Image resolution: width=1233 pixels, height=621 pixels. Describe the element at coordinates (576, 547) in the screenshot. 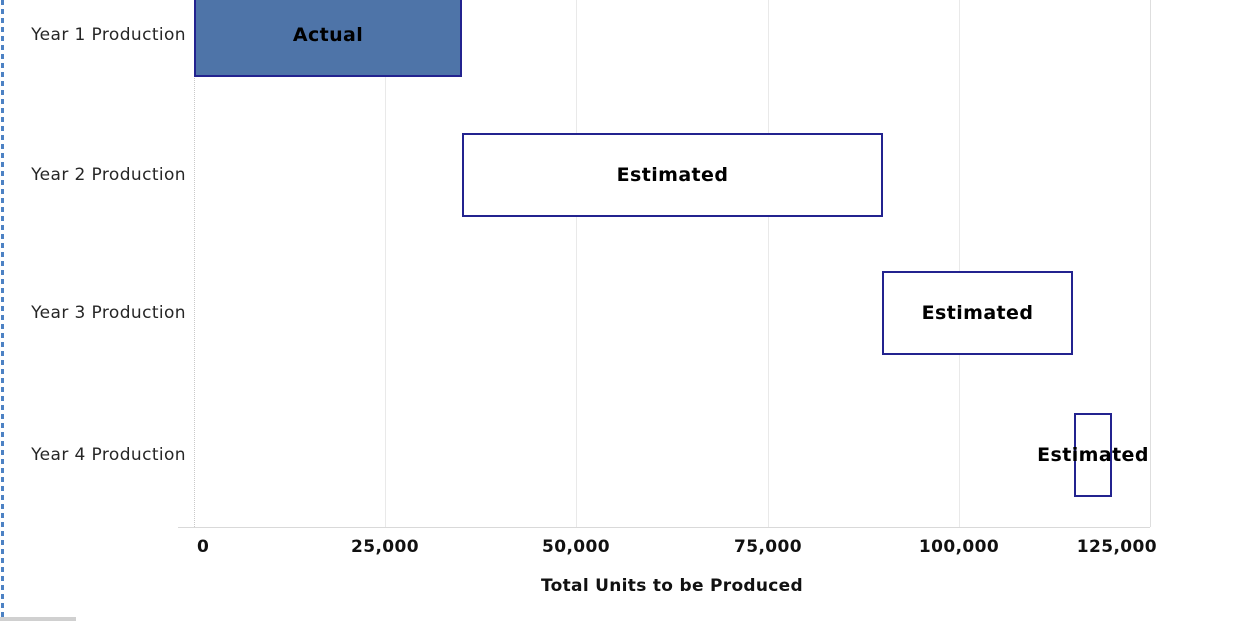

I see `x-tick-label: 50,000` at that location.